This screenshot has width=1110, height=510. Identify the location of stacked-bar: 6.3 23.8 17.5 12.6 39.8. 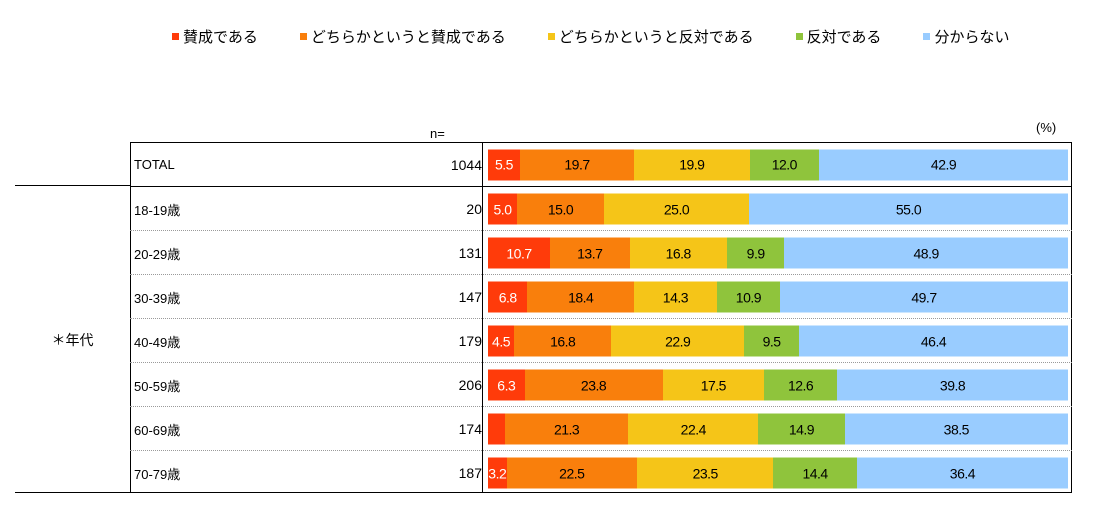
(778, 385).